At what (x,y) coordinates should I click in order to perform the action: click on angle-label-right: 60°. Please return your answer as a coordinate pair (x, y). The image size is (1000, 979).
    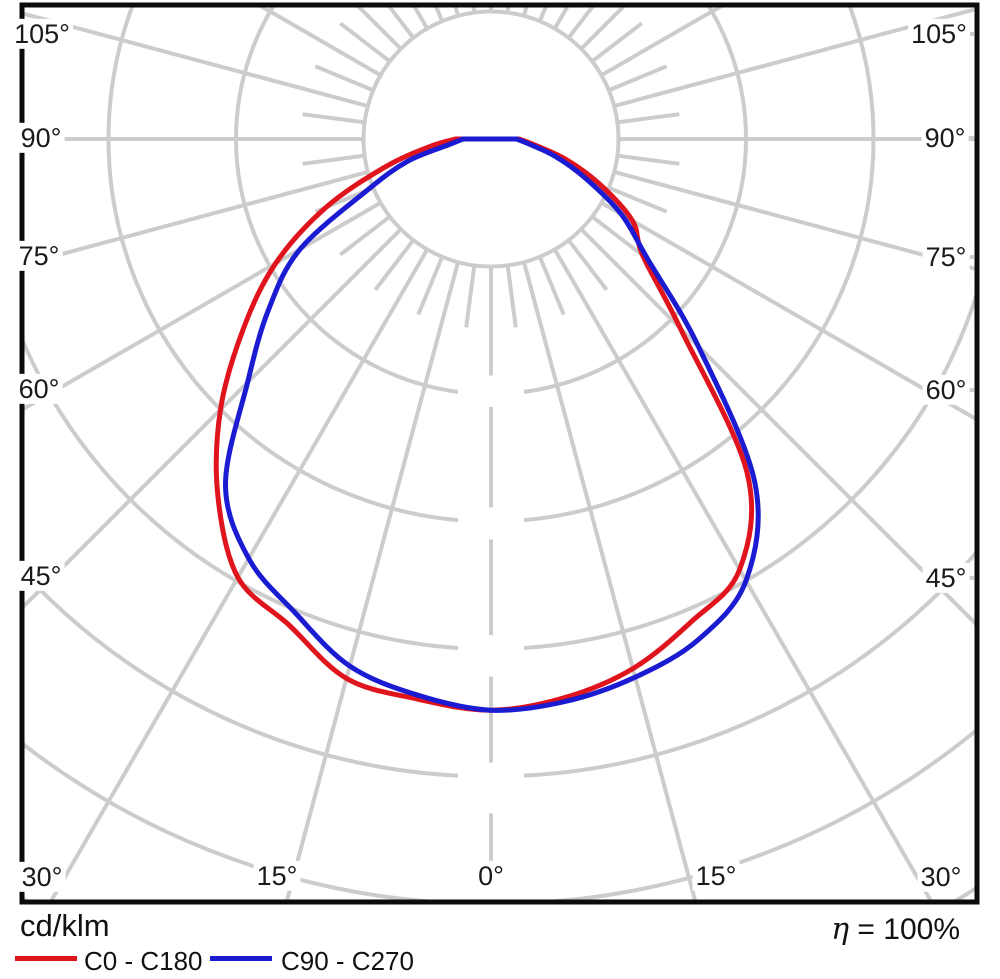
    Looking at the image, I should click on (946, 390).